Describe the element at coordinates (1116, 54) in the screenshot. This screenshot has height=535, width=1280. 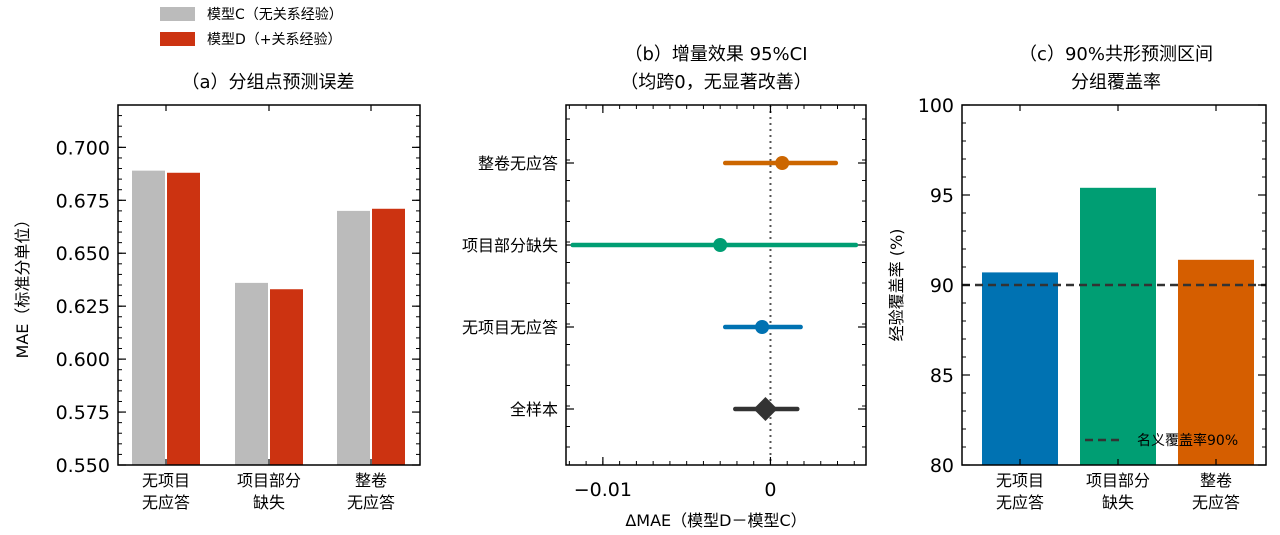
I see `panel-c-title: （c）90%共形预测区间` at that location.